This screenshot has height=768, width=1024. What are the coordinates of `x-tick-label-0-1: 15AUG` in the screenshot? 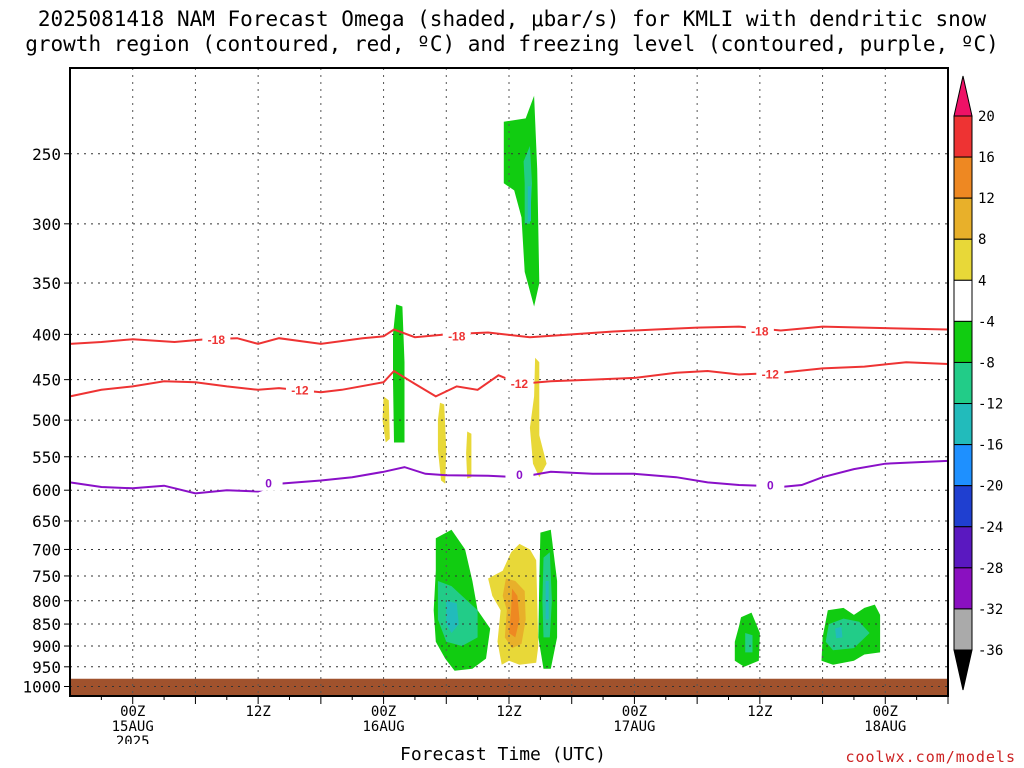 It's located at (133, 727).